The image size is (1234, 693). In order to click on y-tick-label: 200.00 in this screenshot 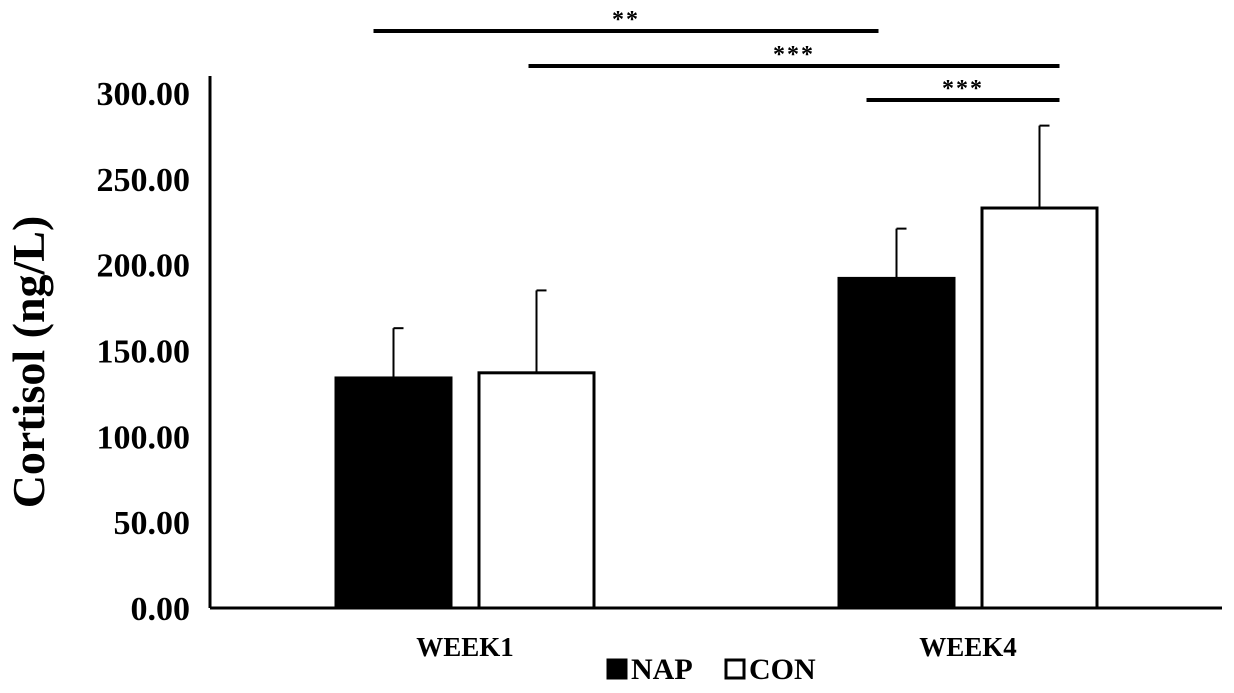, I will do `click(144, 266)`.